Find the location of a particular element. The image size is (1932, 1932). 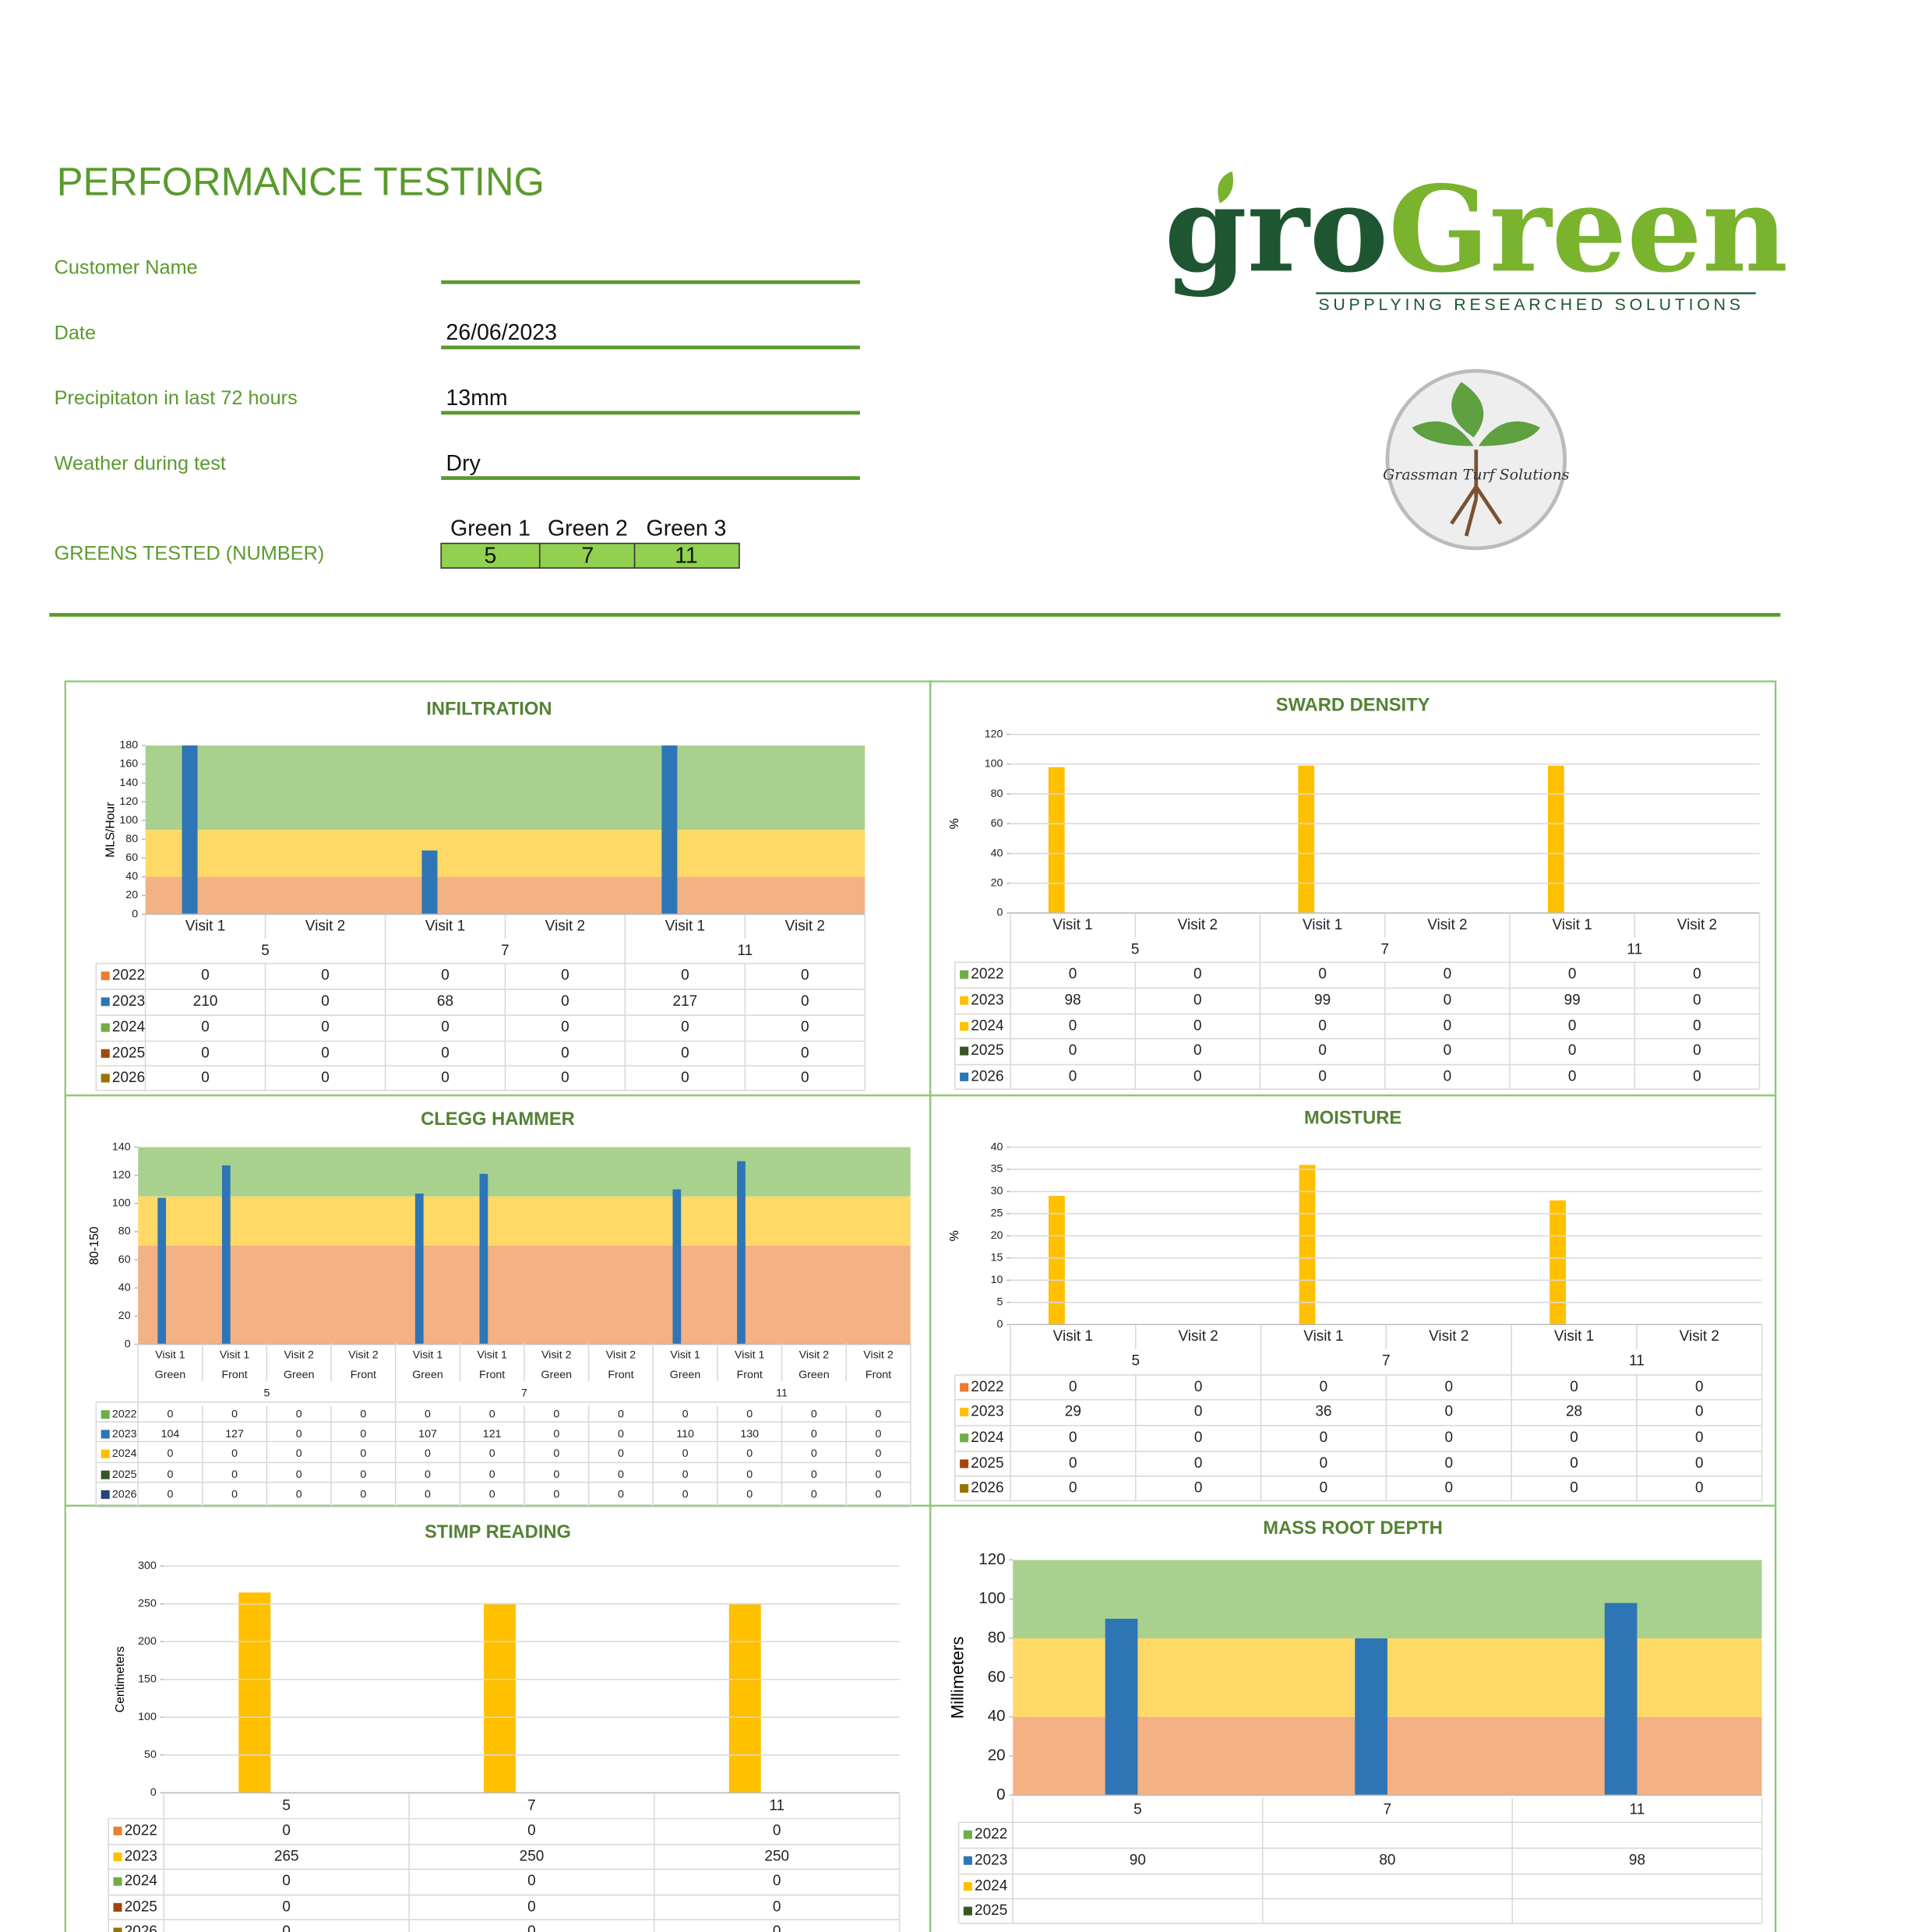

group-label: 7 is located at coordinates (505, 951).